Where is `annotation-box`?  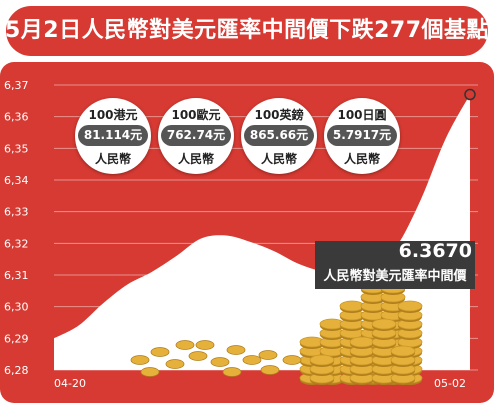
annotation-box is located at coordinates (395, 265).